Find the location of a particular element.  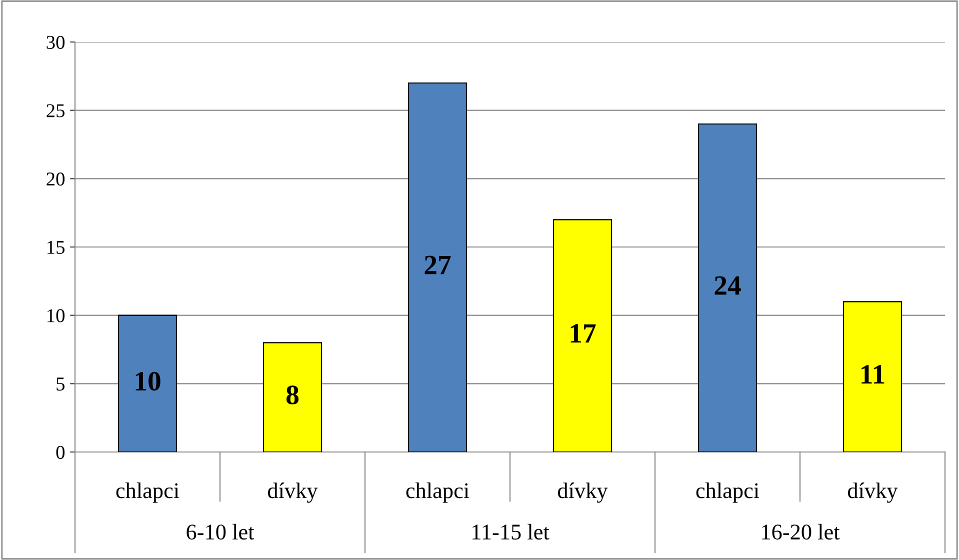

text: 11-15 let is located at coordinates (511, 532).